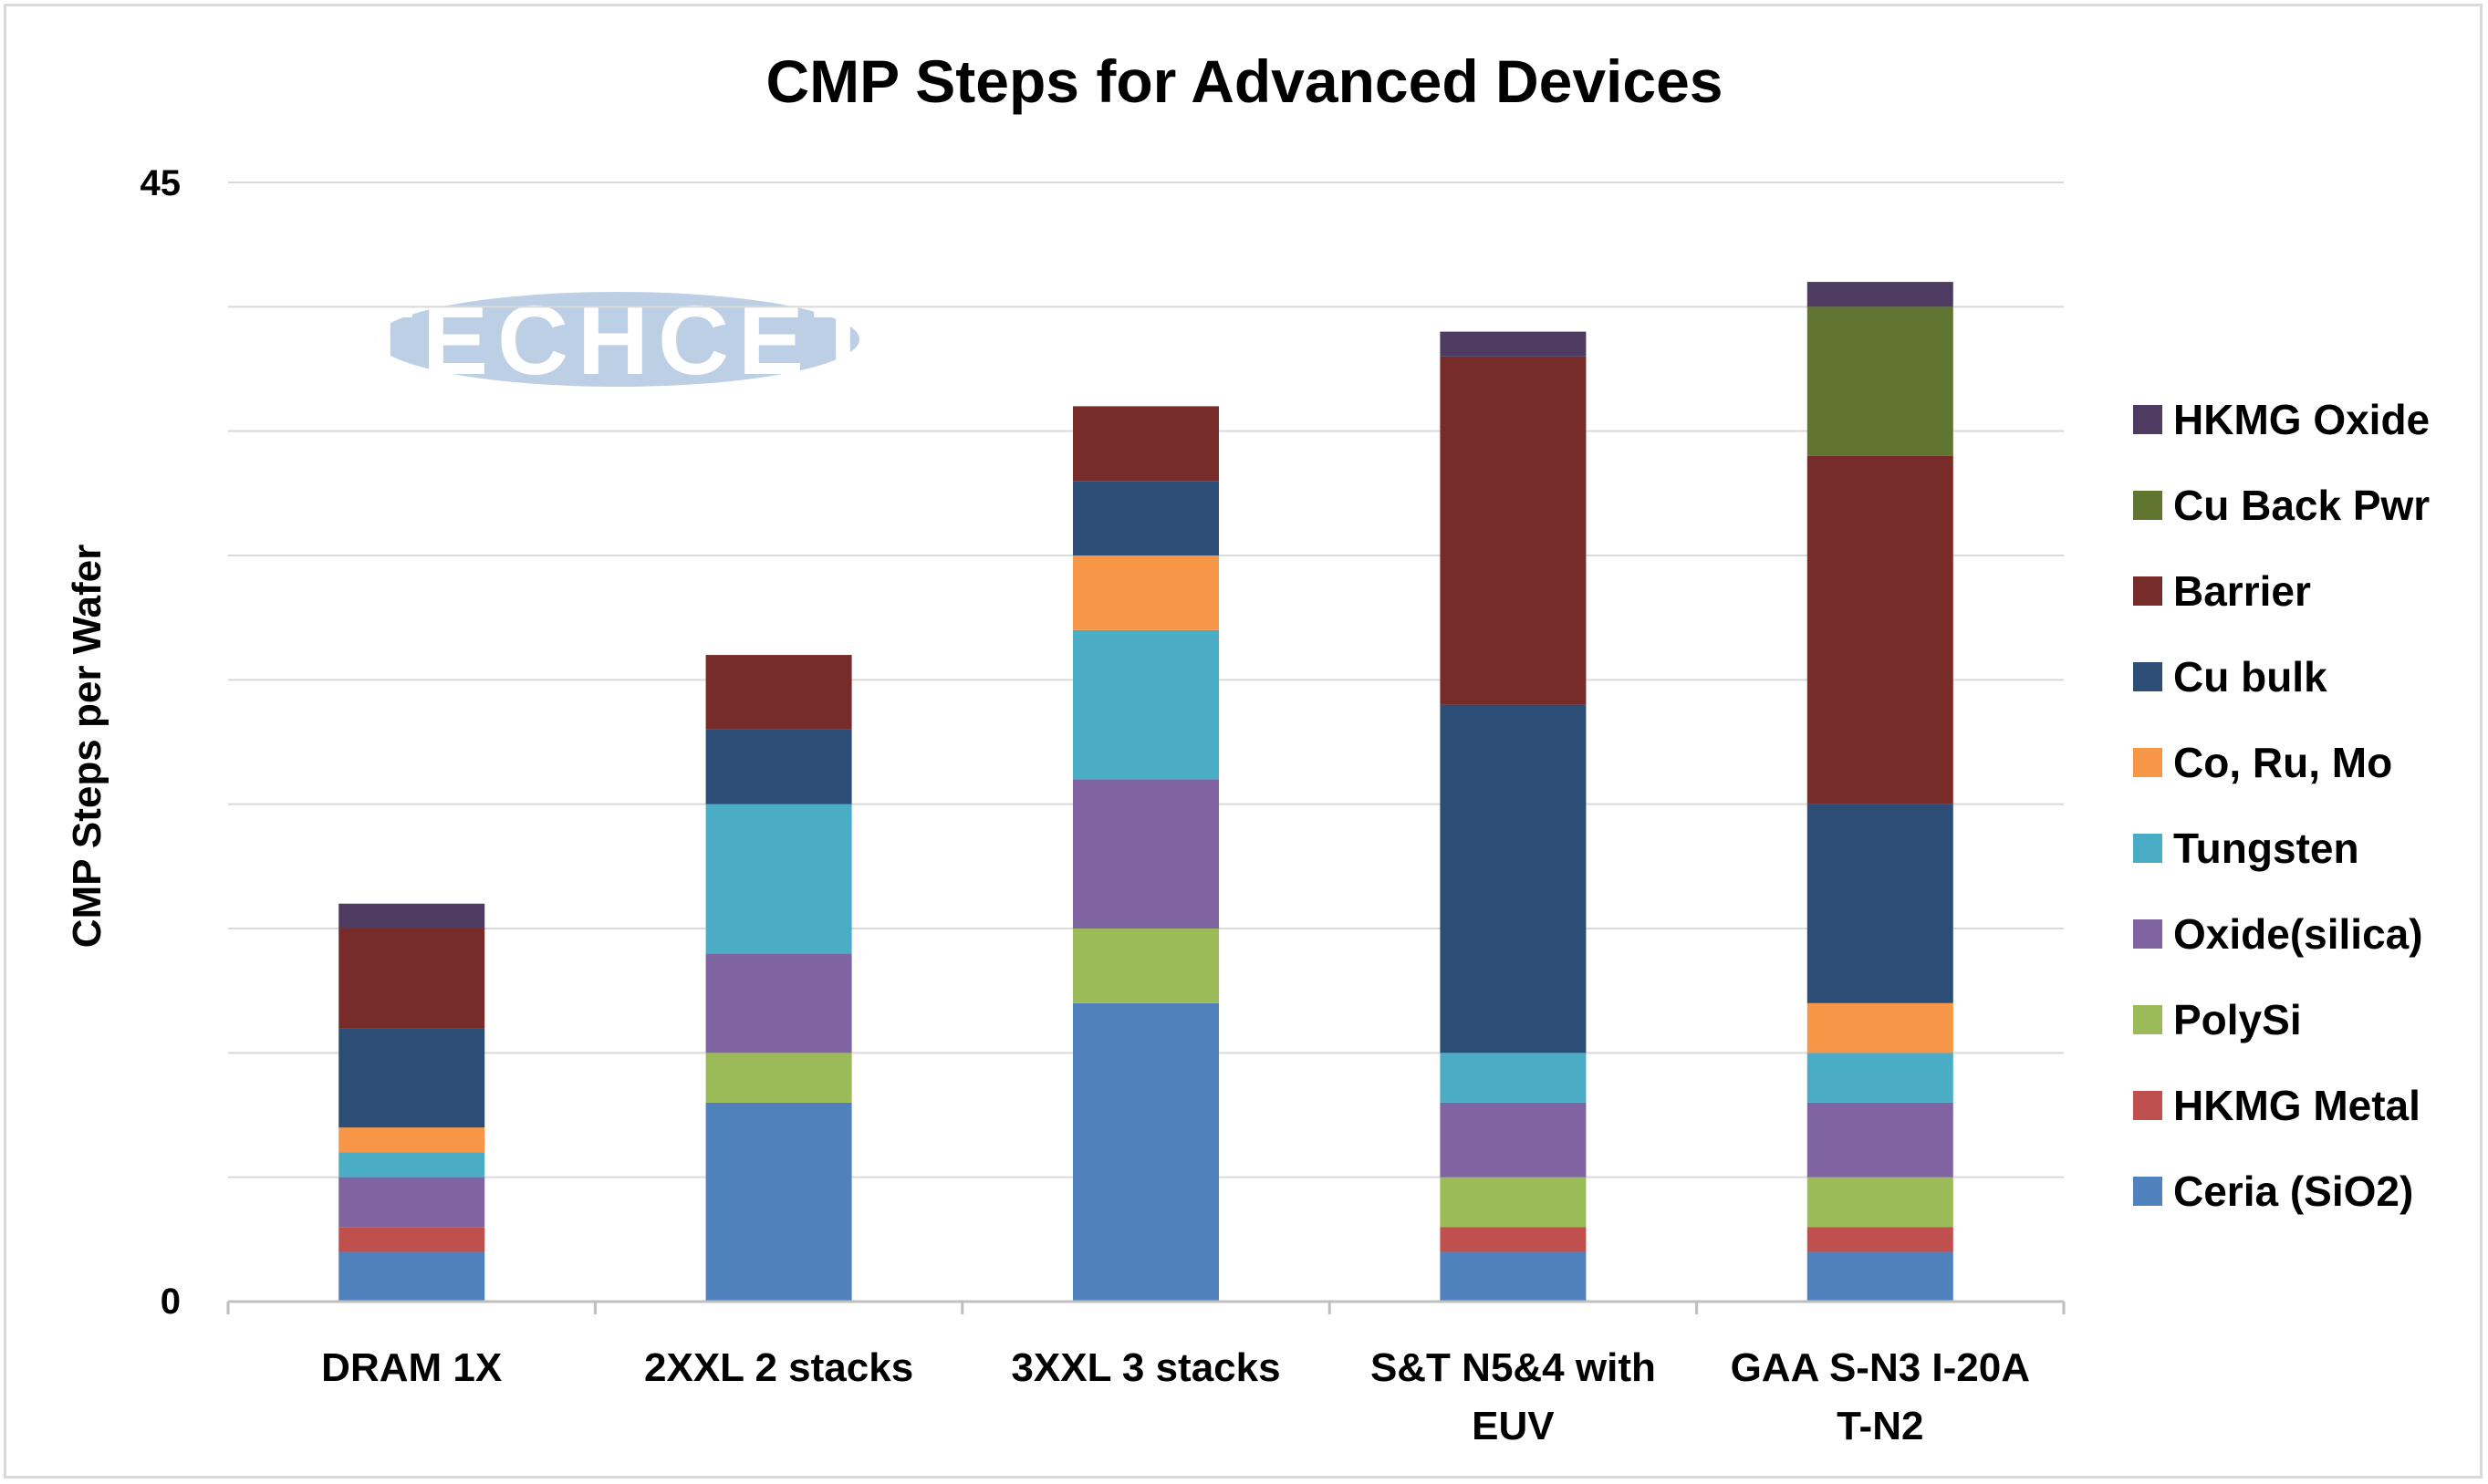 Image resolution: width=2488 pixels, height=1484 pixels. I want to click on x-tick-label: EUV, so click(1514, 1426).